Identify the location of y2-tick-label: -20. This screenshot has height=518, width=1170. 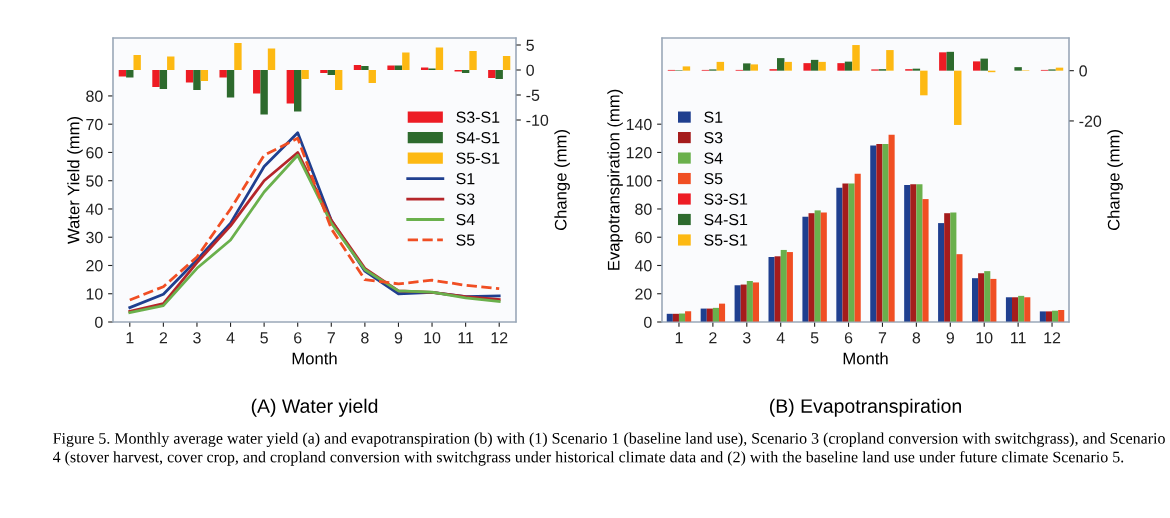
(1090, 121).